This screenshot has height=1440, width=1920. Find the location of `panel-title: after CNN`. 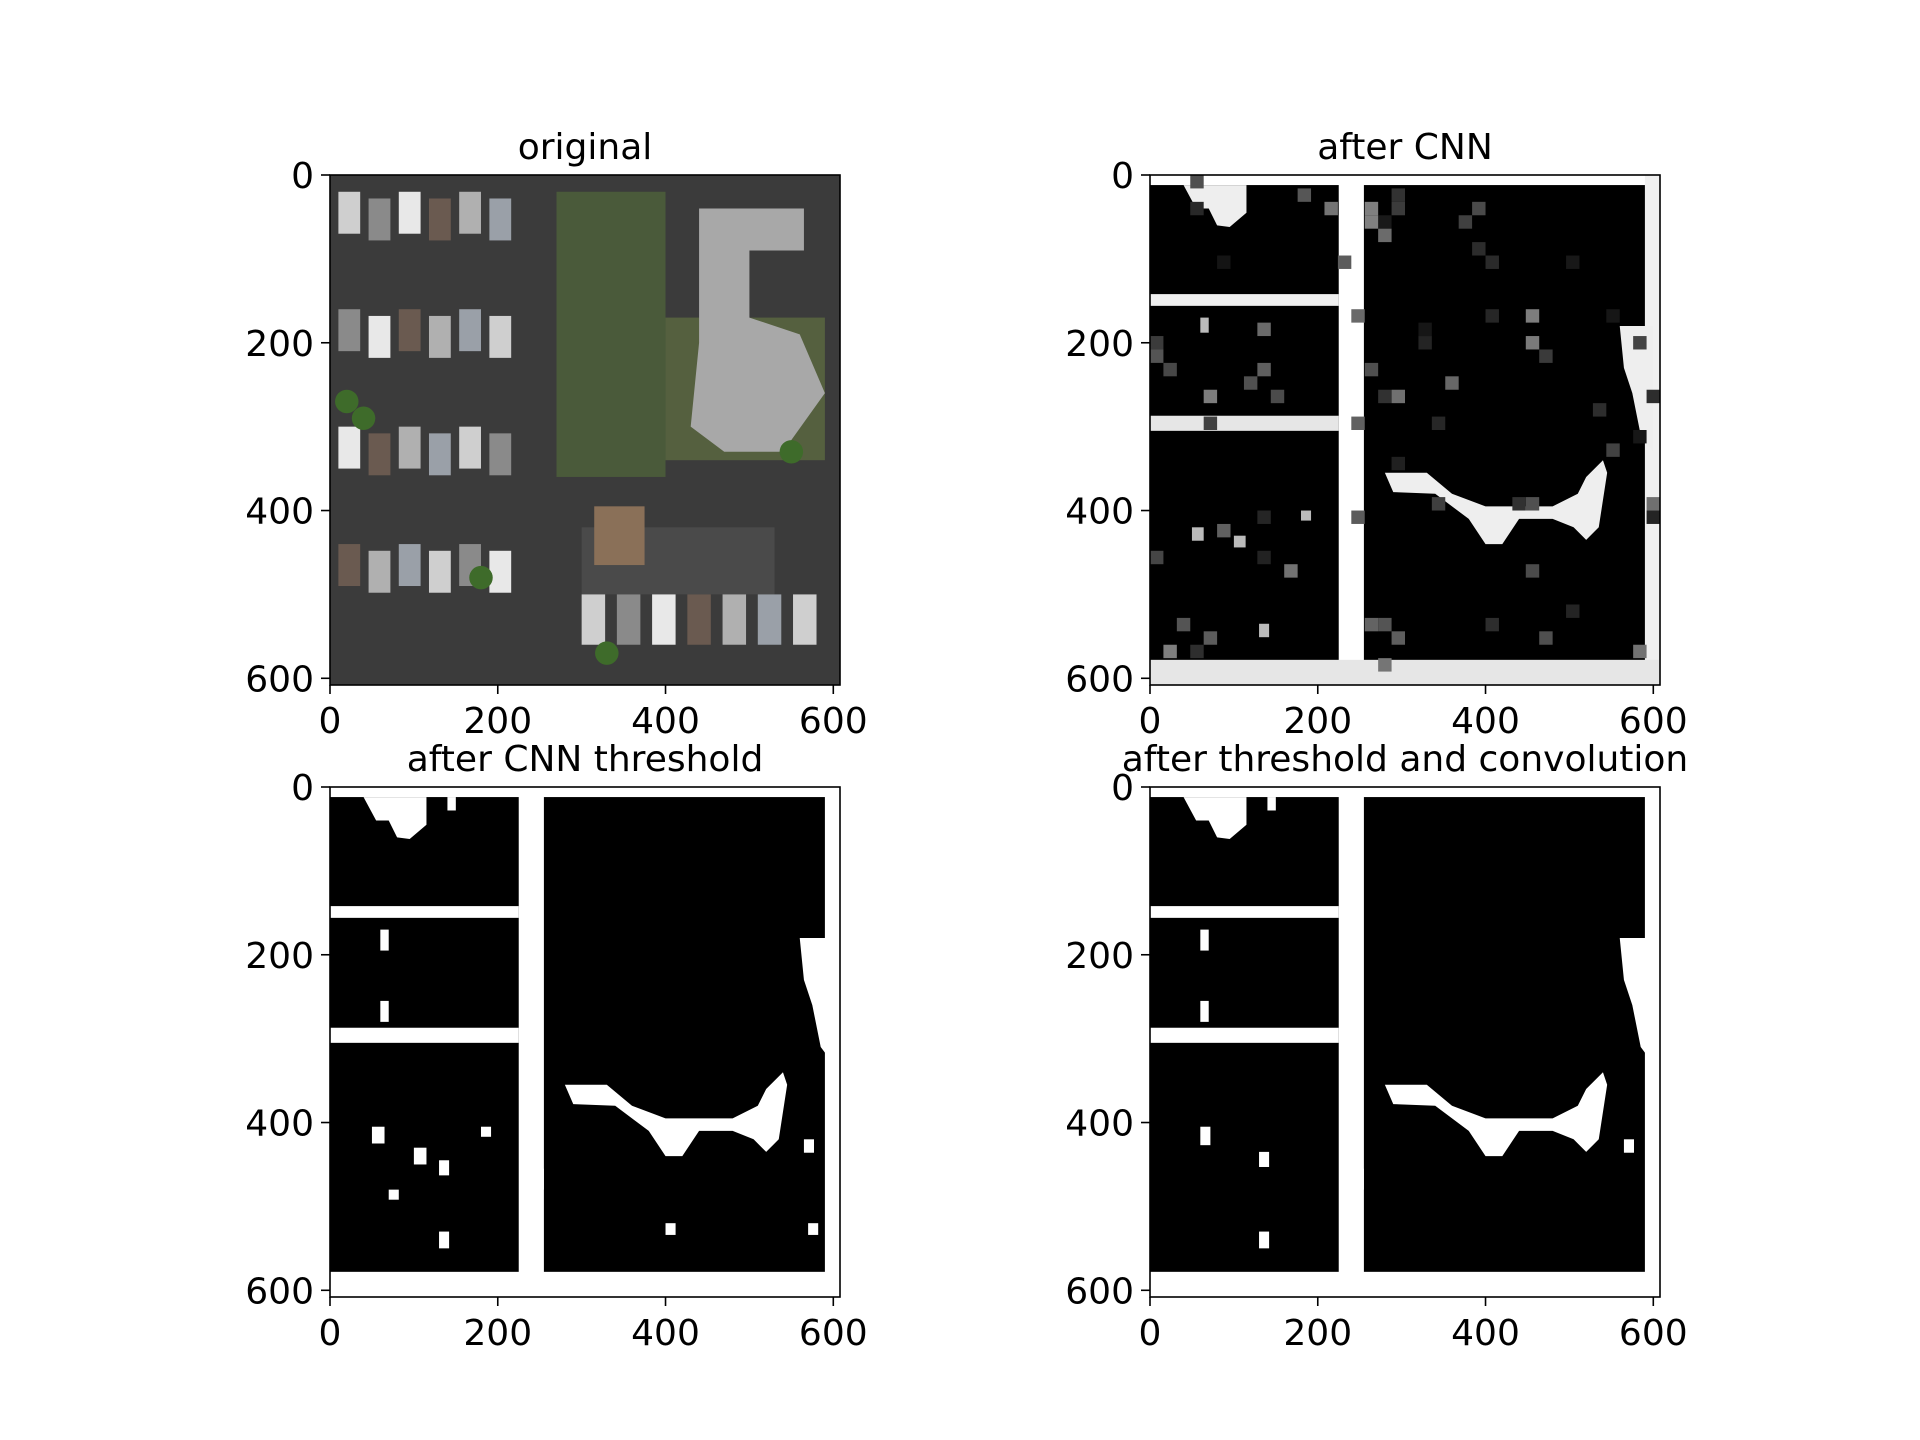

panel-title: after CNN is located at coordinates (1405, 147).